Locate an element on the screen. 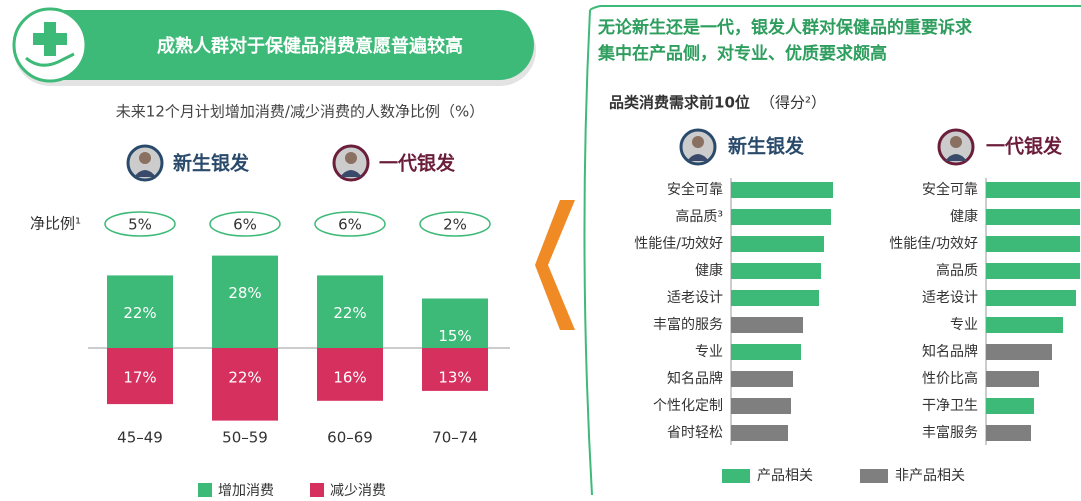 The height and width of the screenshot is (501, 1081). category-label: 省时轻松 is located at coordinates (695, 433).